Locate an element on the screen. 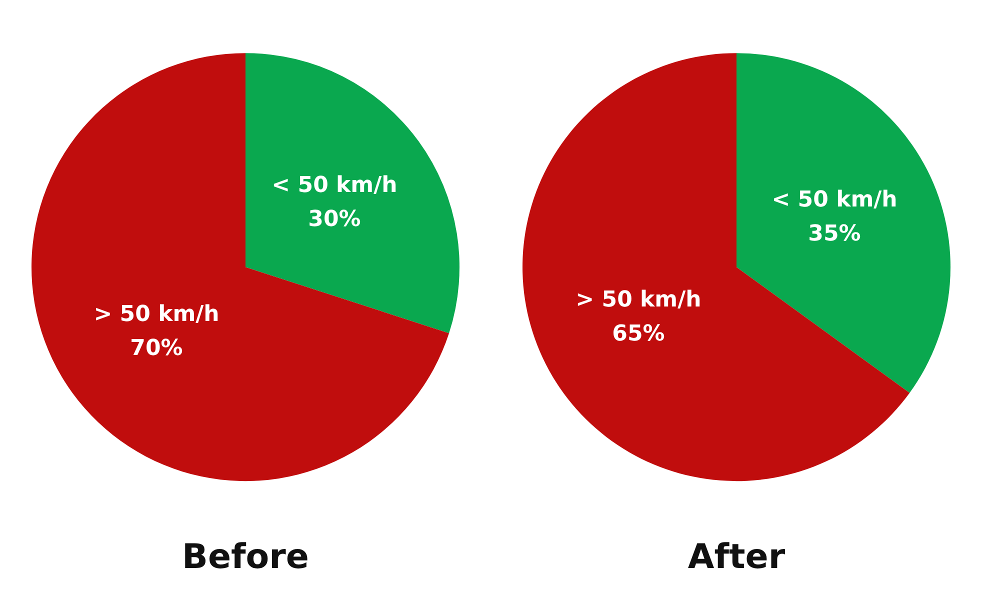 This screenshot has width=982, height=607. data-label: 70% is located at coordinates (156, 349).